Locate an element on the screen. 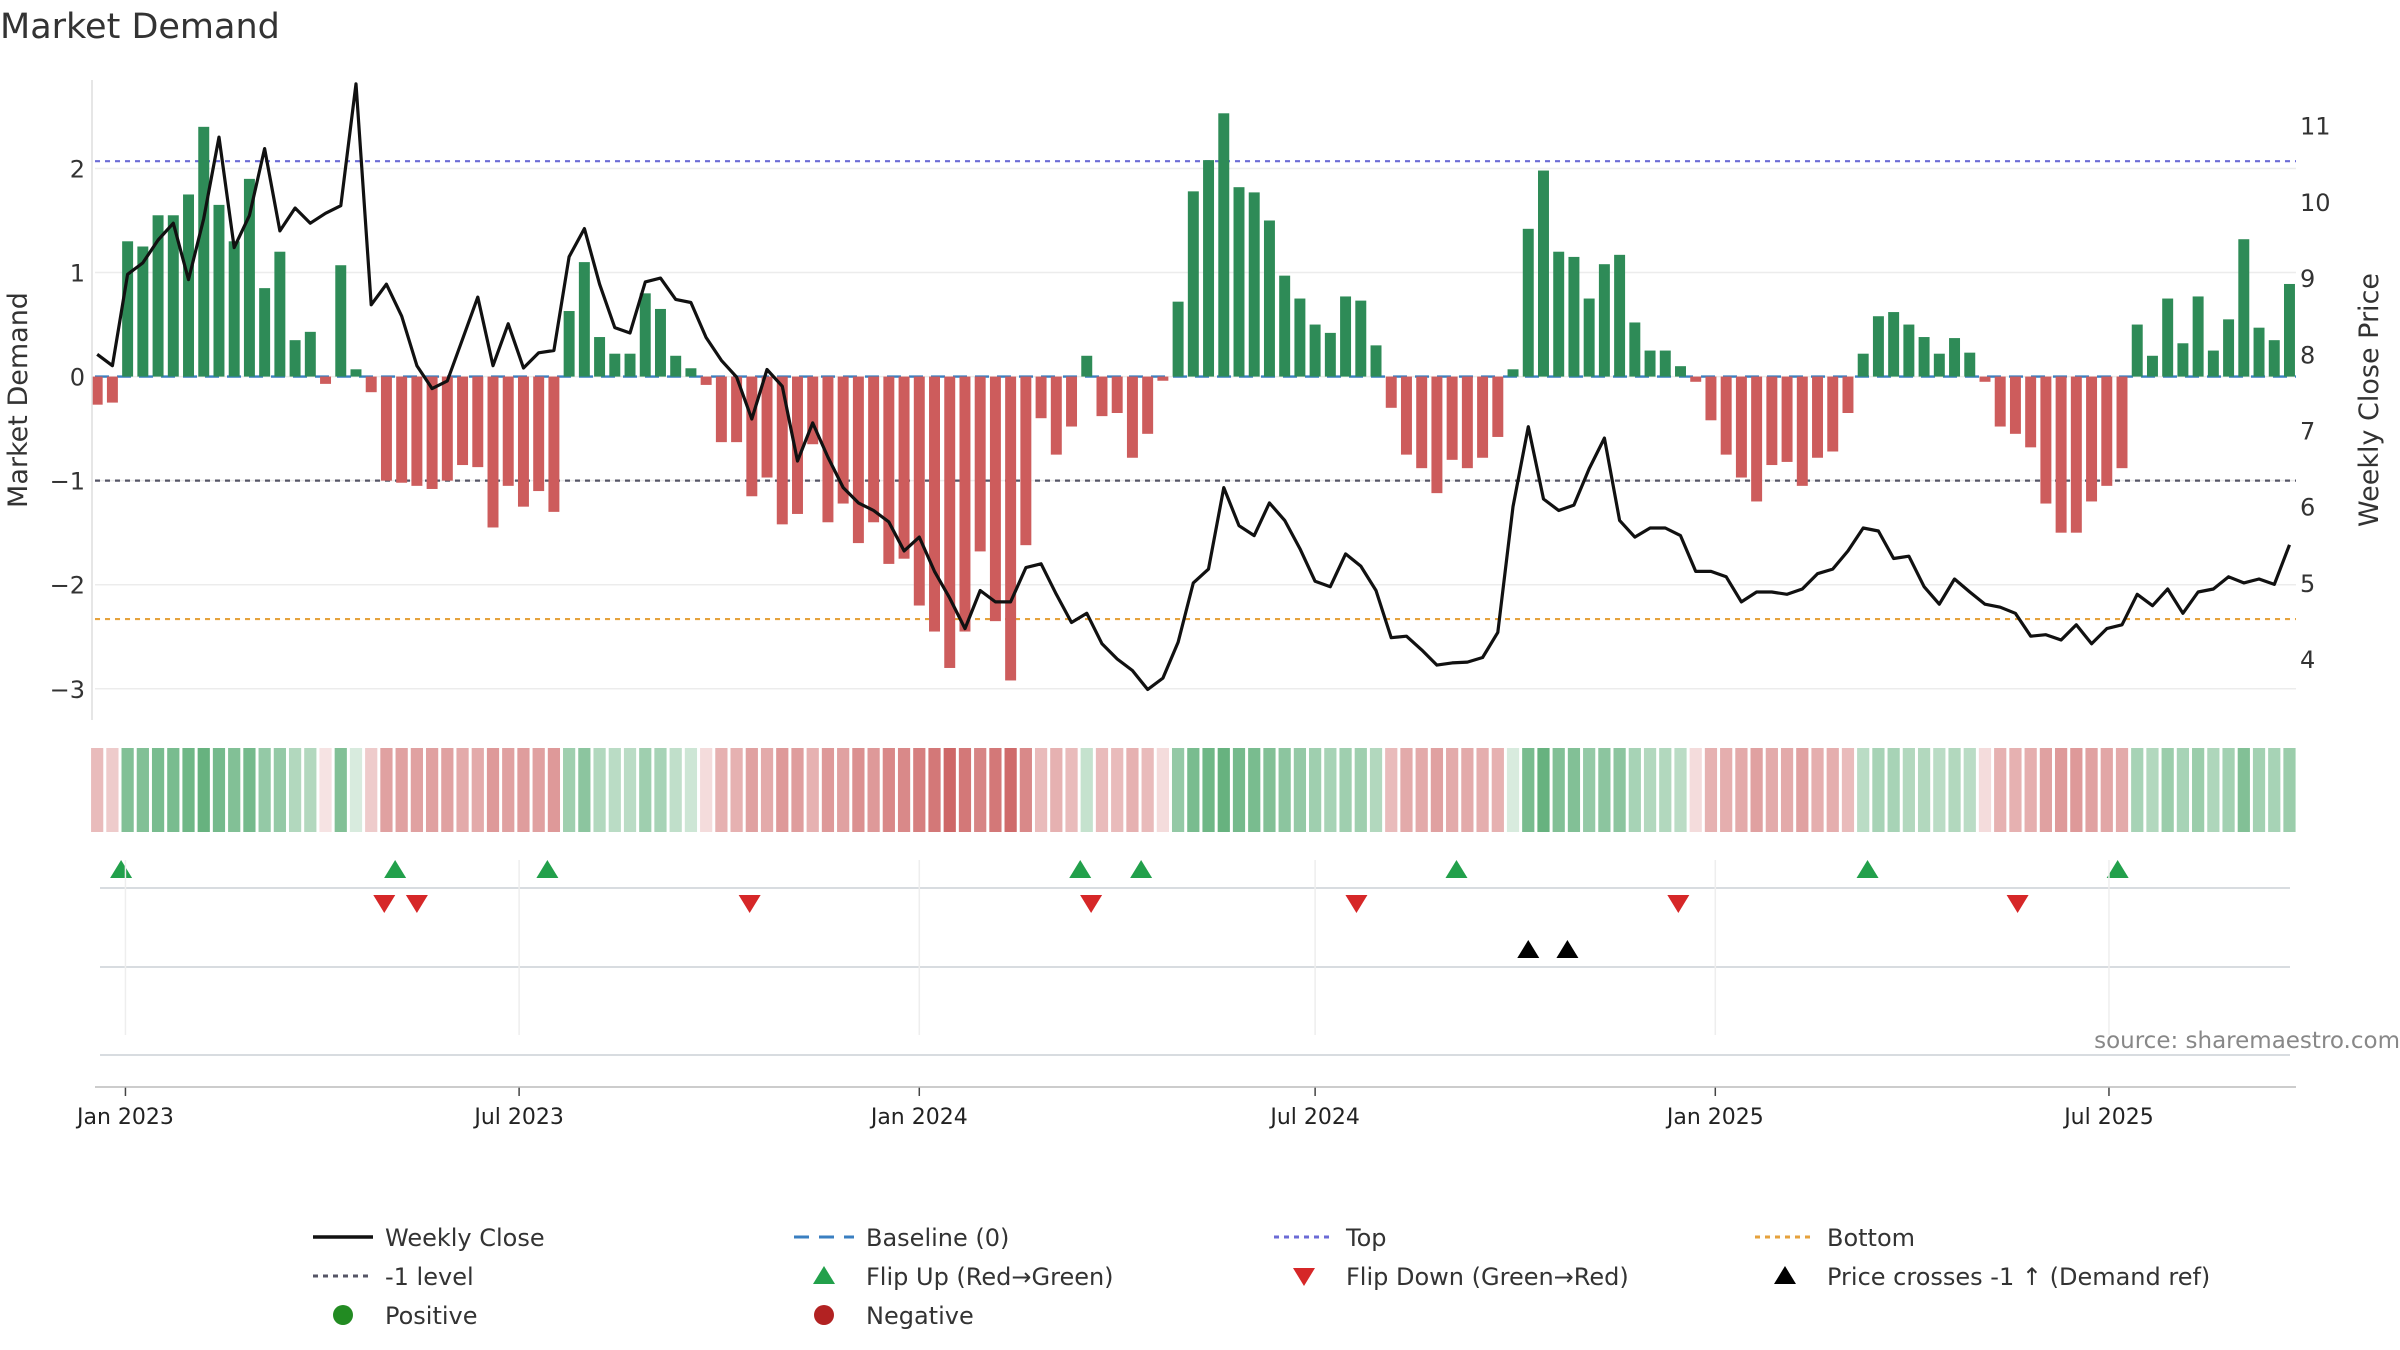 Image resolution: width=2400 pixels, height=1350 pixels. y-axis-label: Market Demand is located at coordinates (18, 400).